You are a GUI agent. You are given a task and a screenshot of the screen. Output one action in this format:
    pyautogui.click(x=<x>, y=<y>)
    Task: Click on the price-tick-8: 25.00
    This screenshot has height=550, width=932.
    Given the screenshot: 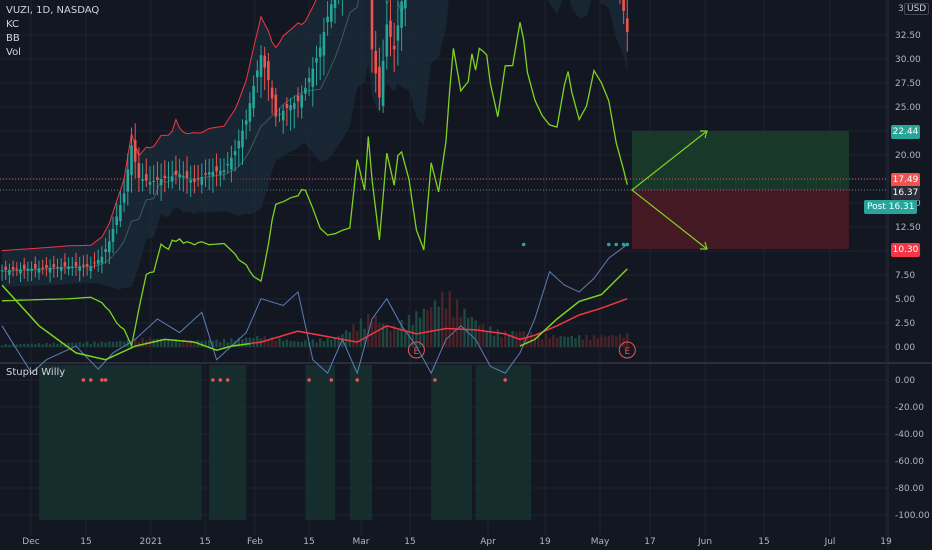 What is the action you would take?
    pyautogui.click(x=908, y=108)
    